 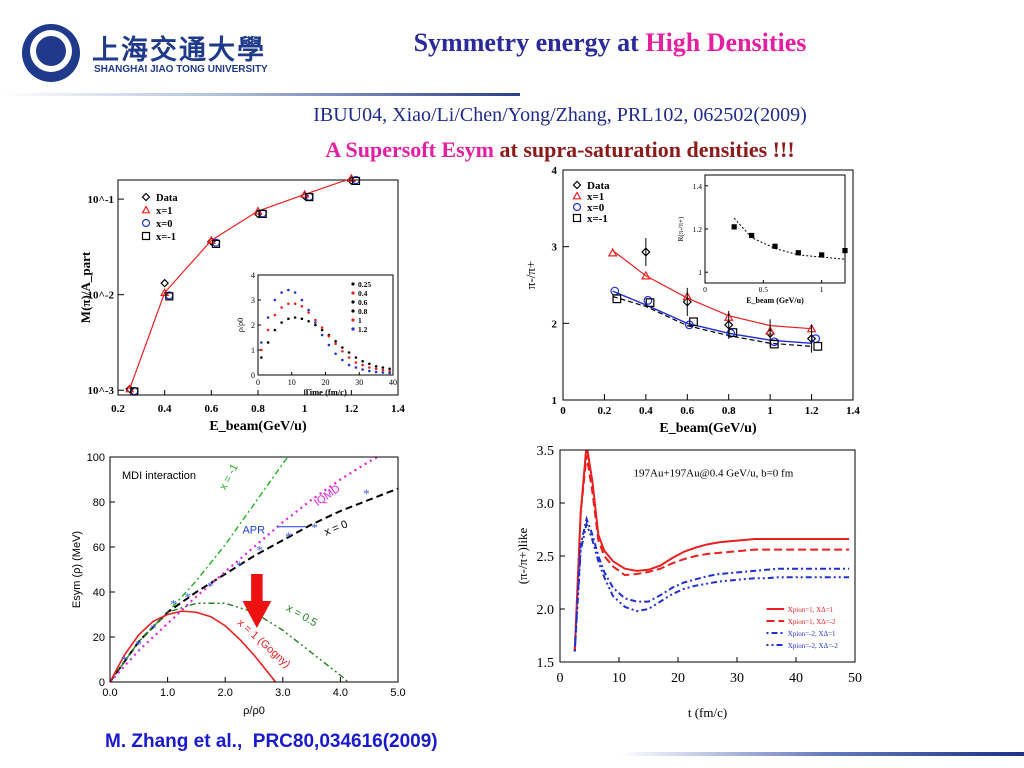 I want to click on chart1-x-tick-label: 1.2, so click(x=351, y=409).